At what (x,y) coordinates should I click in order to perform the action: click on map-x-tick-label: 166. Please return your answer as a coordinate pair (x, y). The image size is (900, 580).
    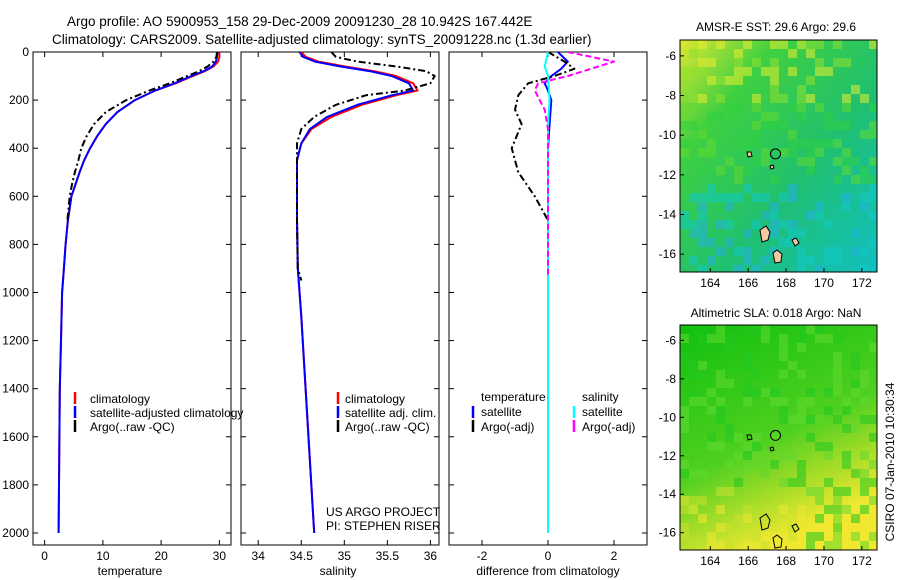
    Looking at the image, I should click on (748, 283).